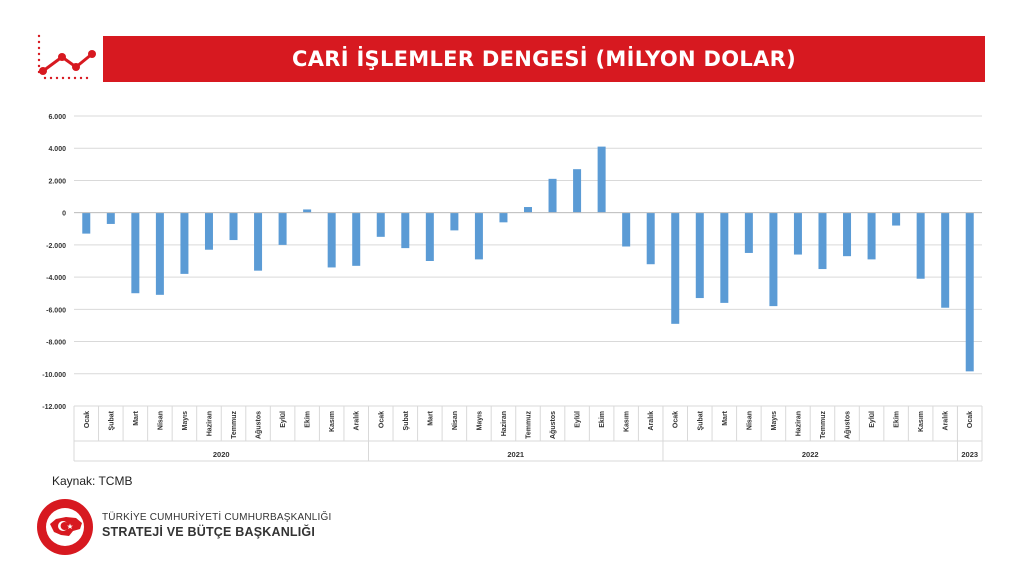 This screenshot has height=576, width=1024. I want to click on y-tick-label: -12.000, so click(54, 407).